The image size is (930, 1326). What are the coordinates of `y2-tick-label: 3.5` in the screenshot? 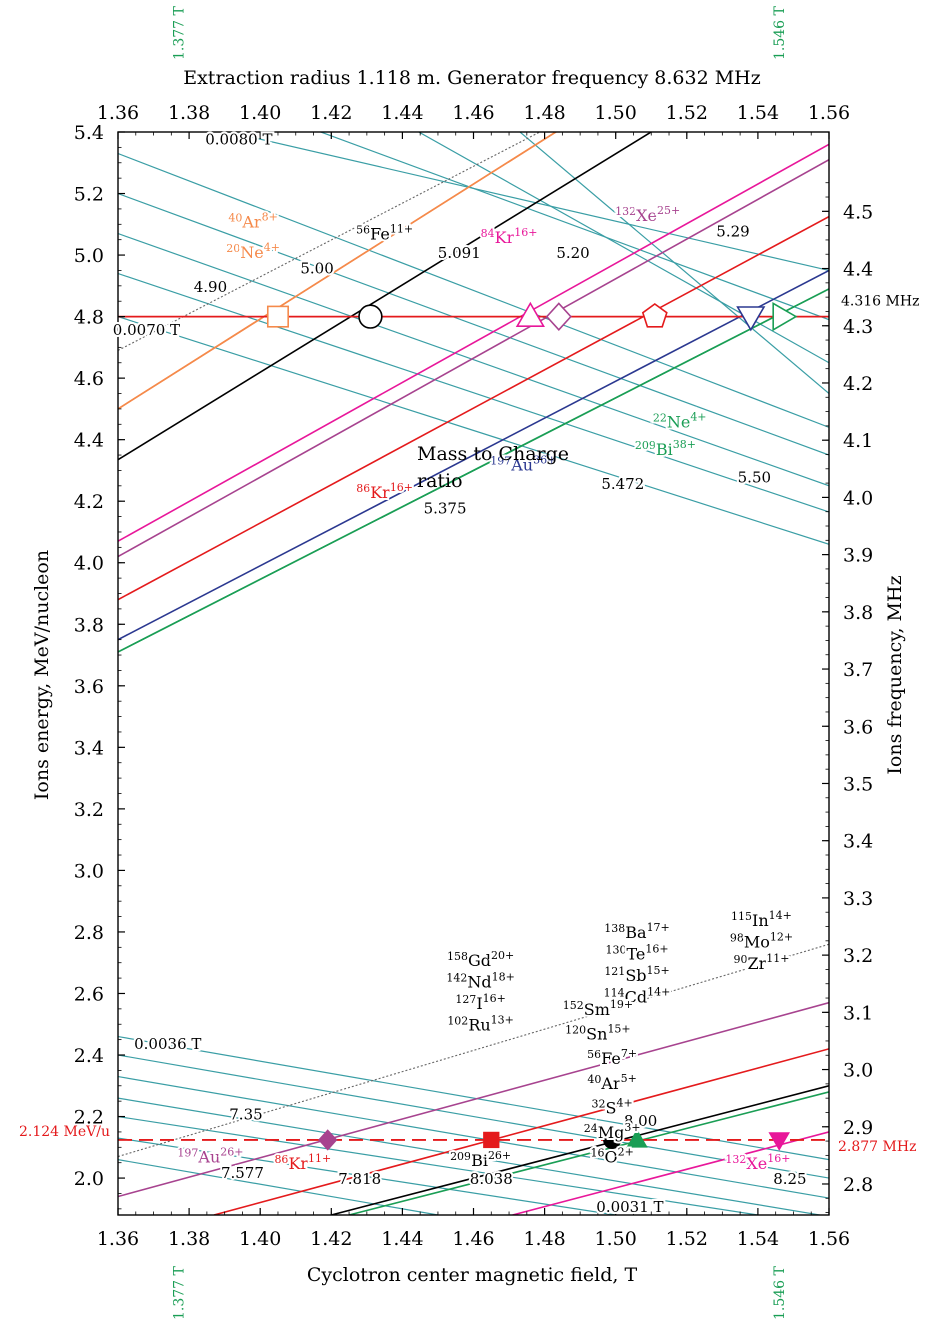 It's located at (858, 784).